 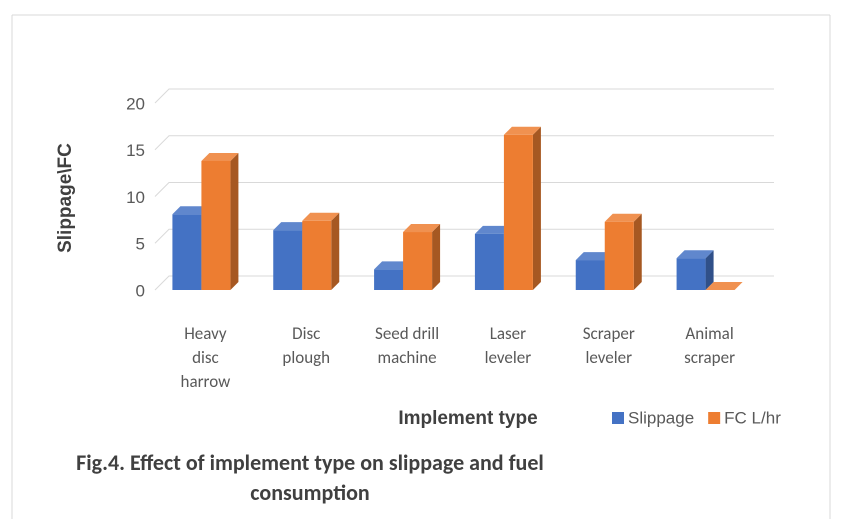 I want to click on x-tick-label: Heavy disc harrow, so click(x=205, y=357).